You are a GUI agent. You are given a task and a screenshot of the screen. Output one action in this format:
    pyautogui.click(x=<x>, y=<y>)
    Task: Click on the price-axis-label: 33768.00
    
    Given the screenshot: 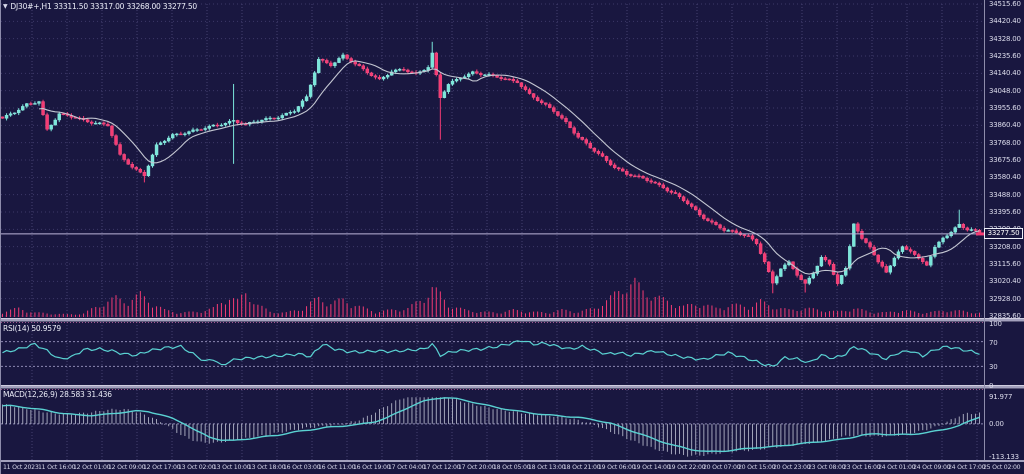 What is the action you would take?
    pyautogui.click(x=1005, y=142)
    